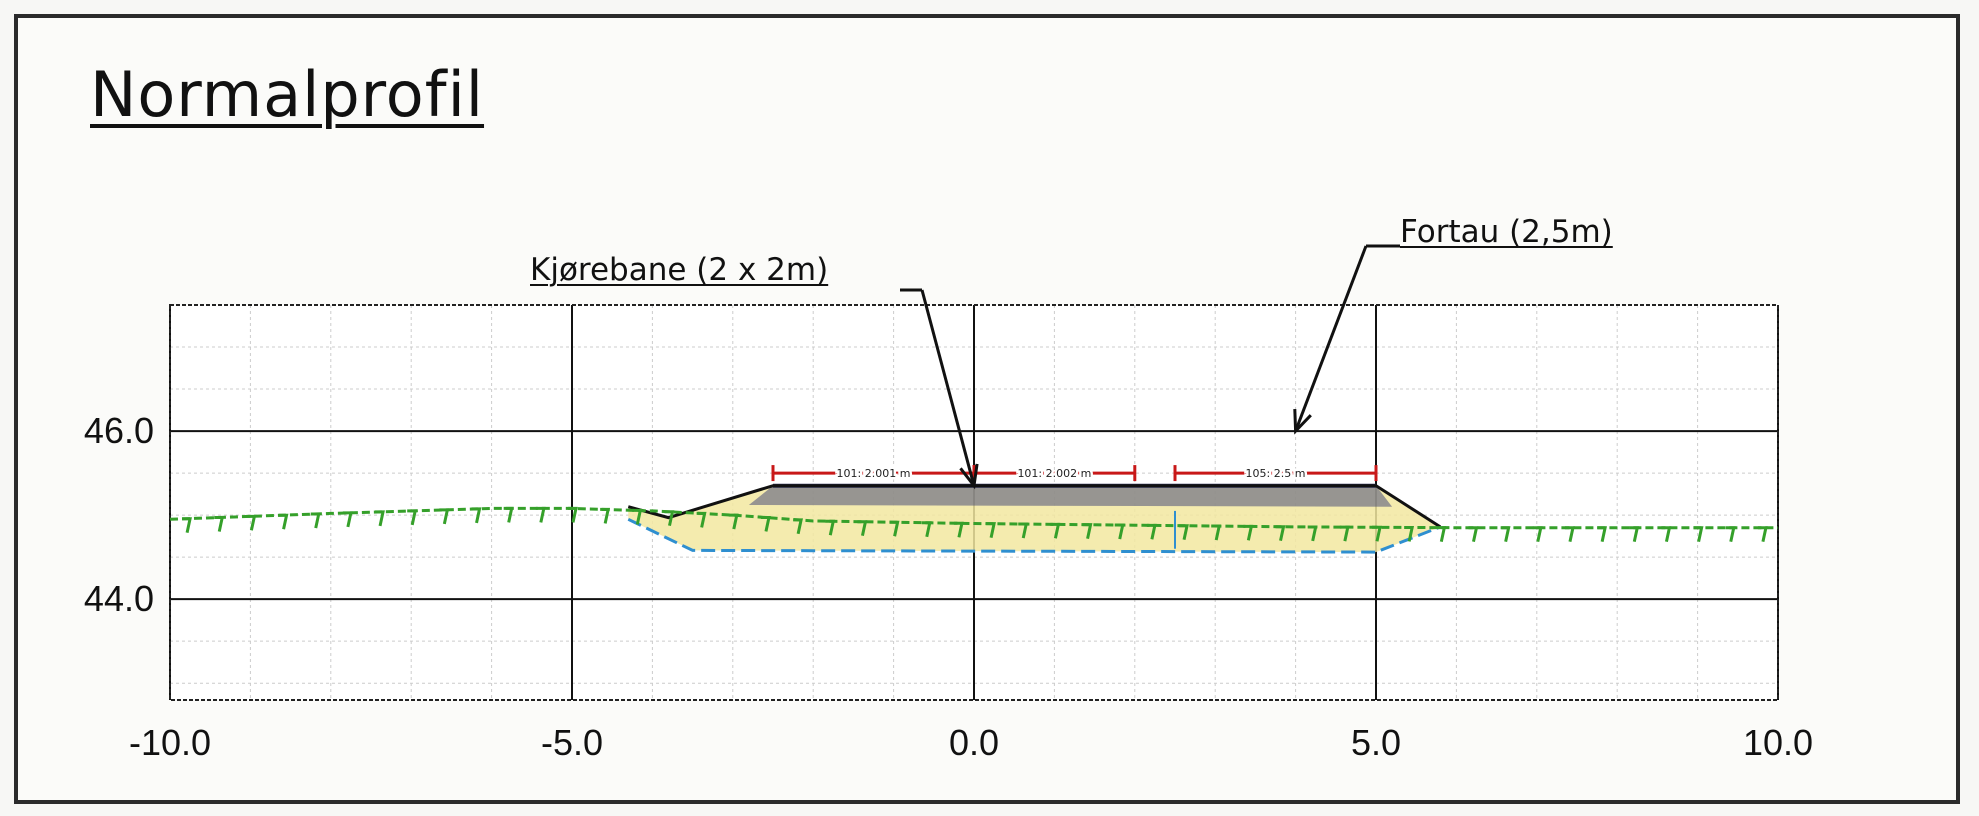 The image size is (1979, 816). I want to click on y-tick-label: 44.0, so click(119, 598).